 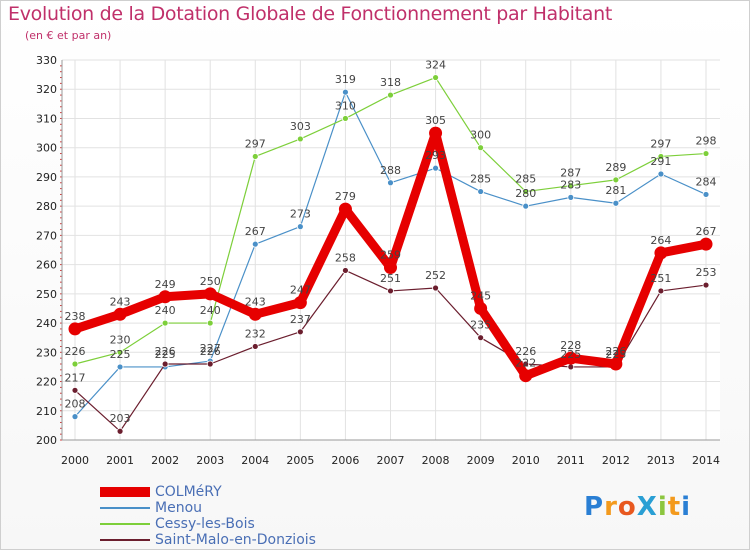 What do you see at coordinates (390, 255) in the screenshot?
I see `data-label-colmery: 259` at bounding box center [390, 255].